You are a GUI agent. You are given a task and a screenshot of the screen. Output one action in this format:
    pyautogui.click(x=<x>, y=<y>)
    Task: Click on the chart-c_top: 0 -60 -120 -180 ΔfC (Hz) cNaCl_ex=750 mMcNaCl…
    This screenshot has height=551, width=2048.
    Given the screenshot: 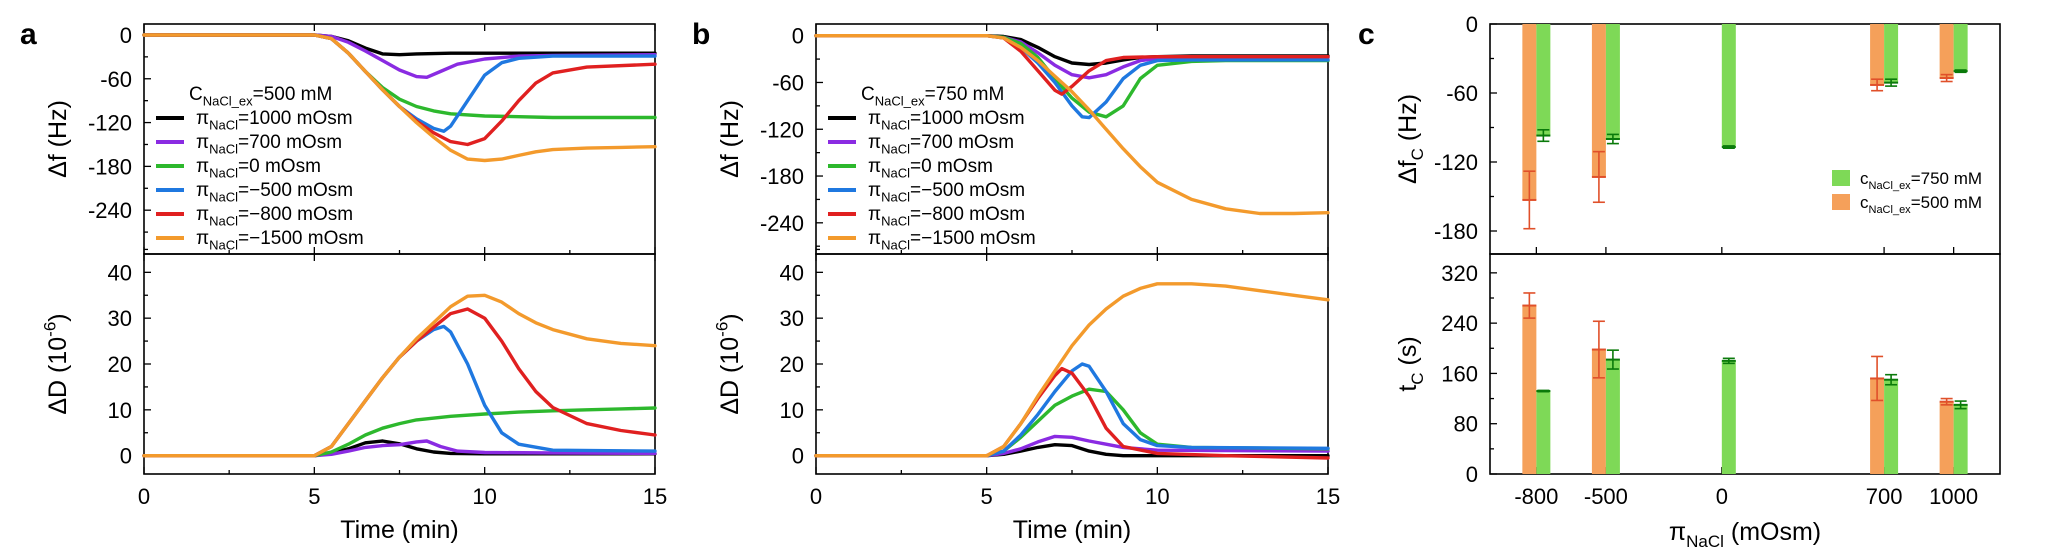 What is the action you would take?
    pyautogui.click(x=1697, y=133)
    